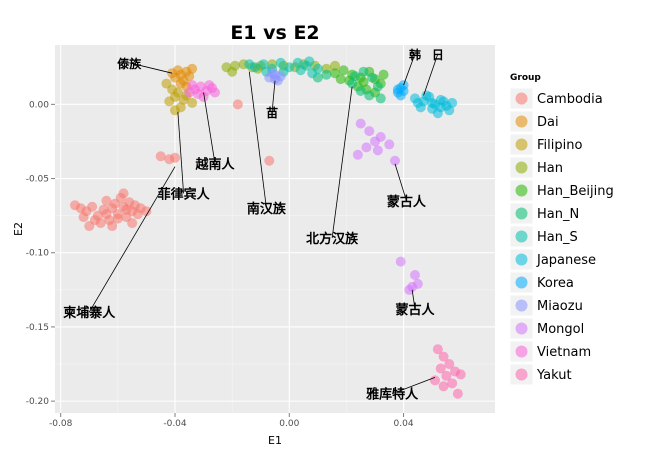  I want to click on series-korea, so click(400, 90).